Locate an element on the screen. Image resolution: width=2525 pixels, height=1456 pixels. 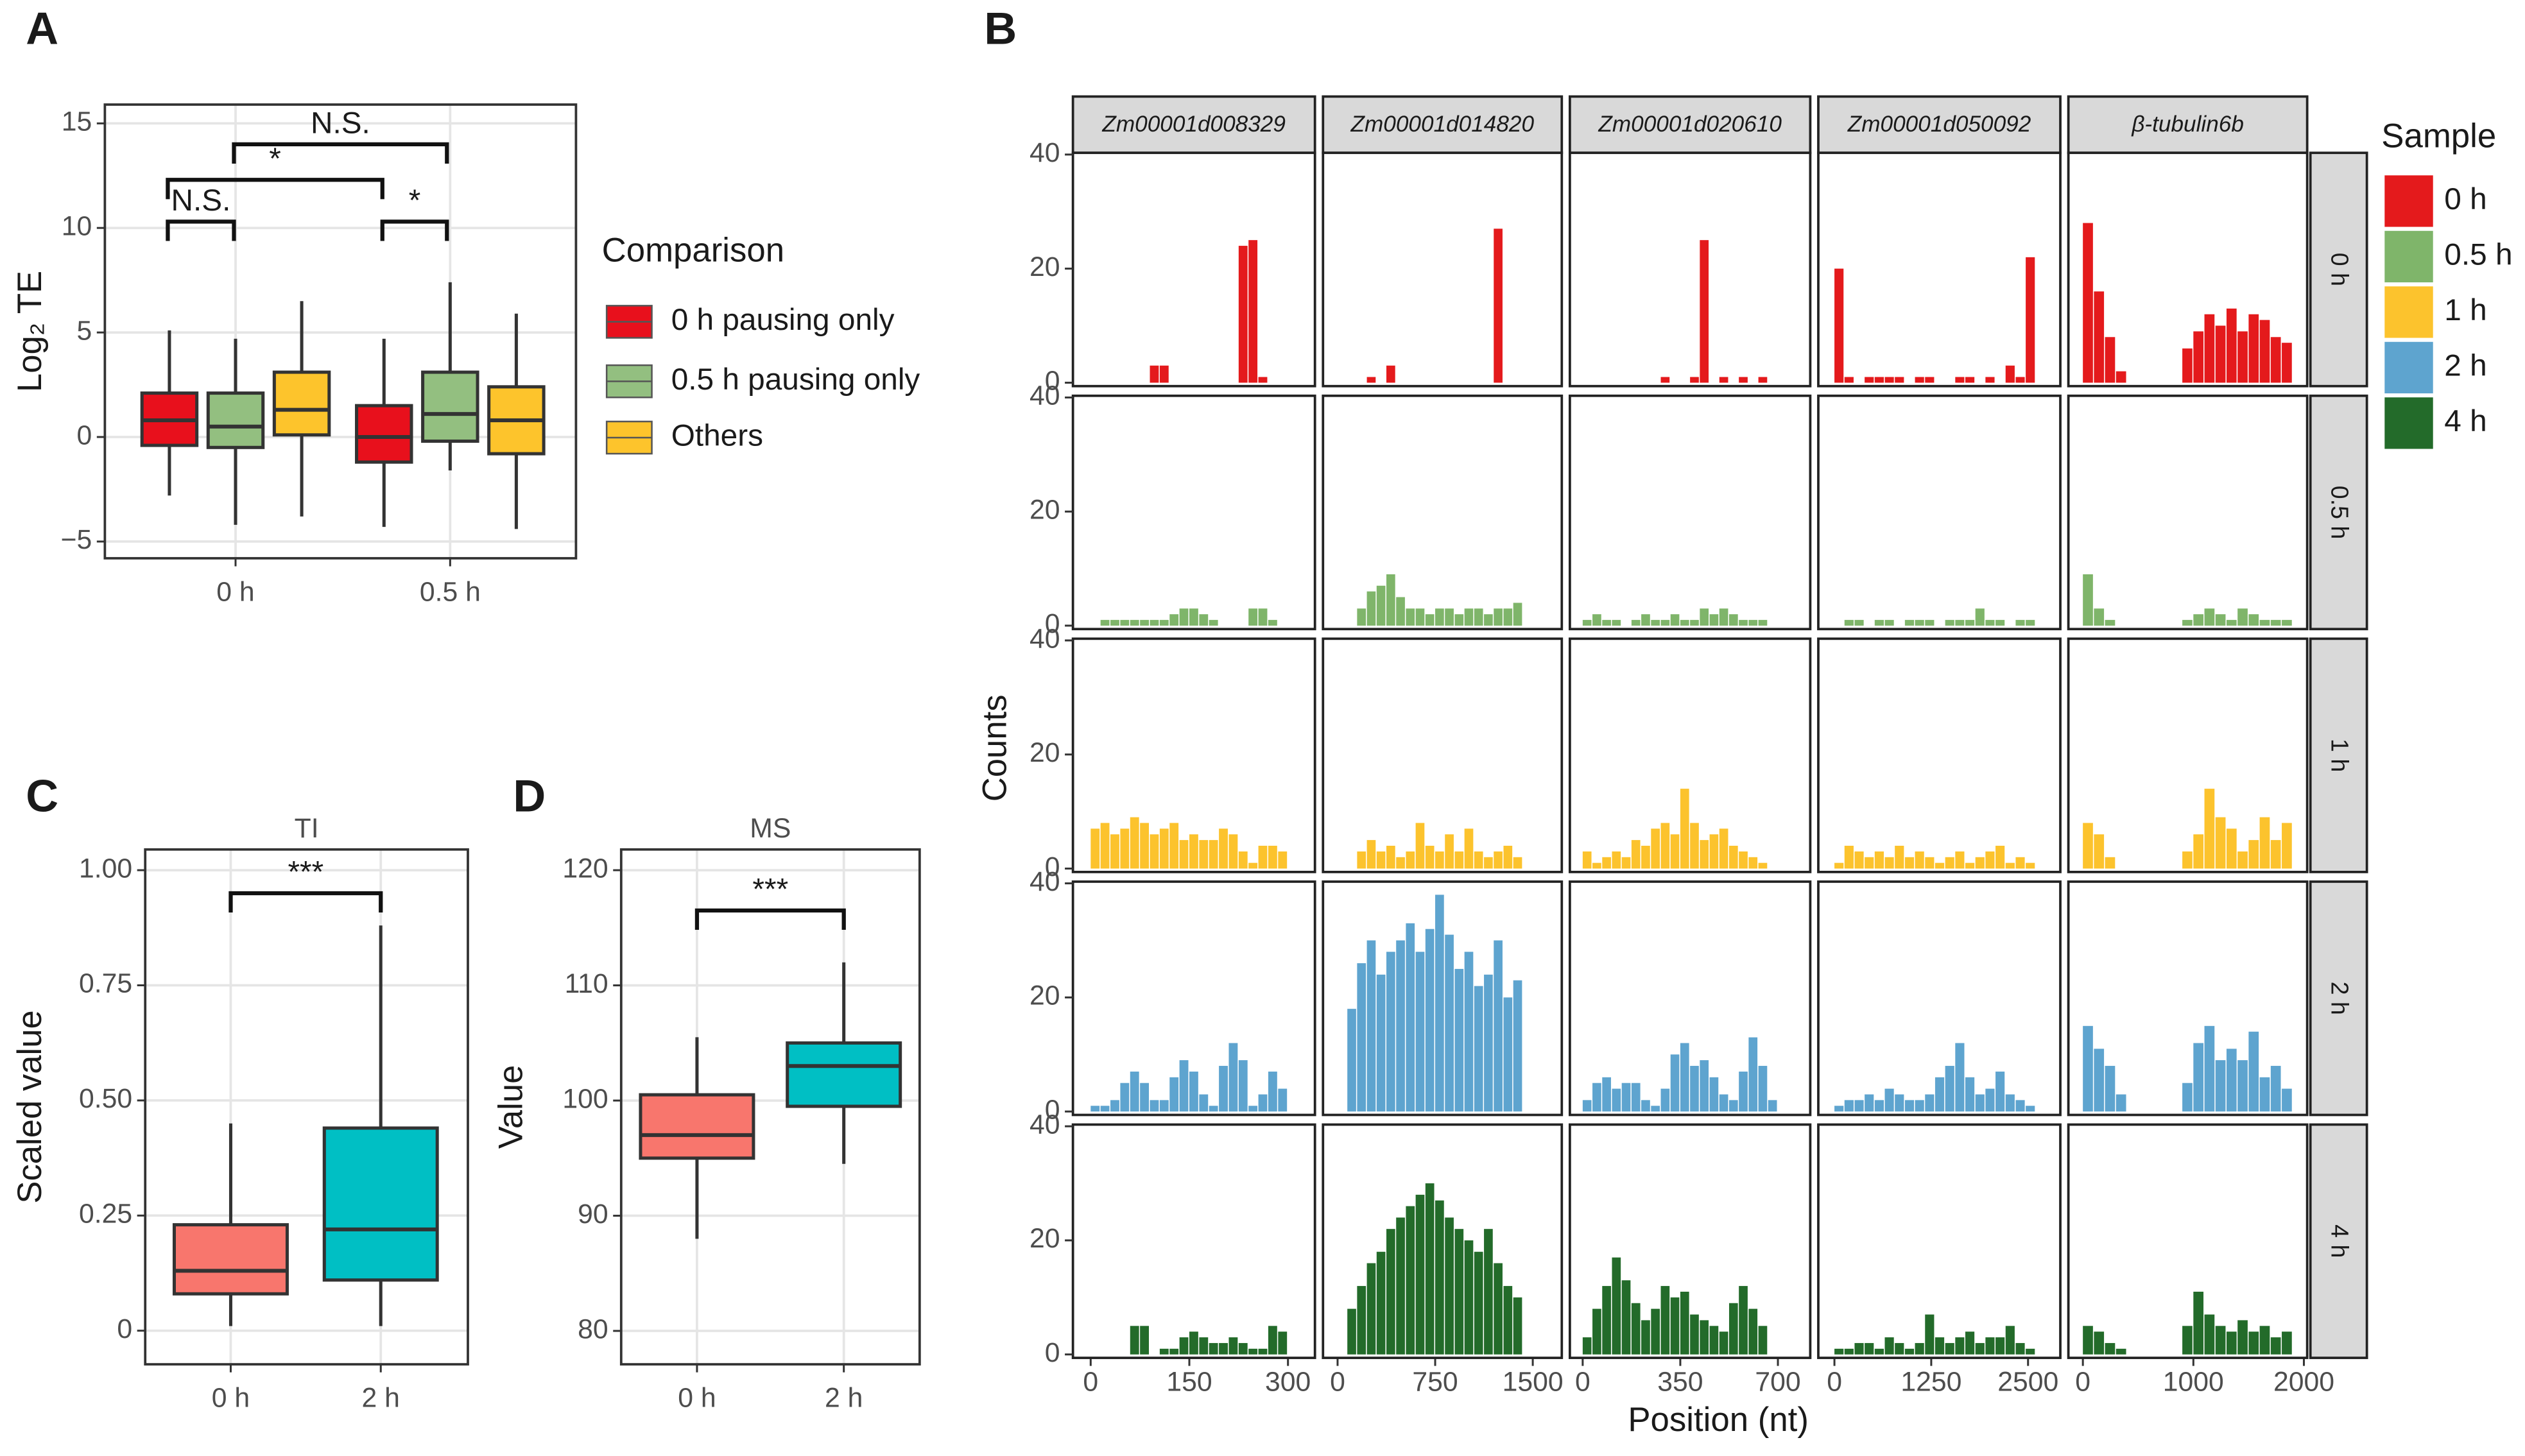
y-tick-label: 15 is located at coordinates (77, 122).